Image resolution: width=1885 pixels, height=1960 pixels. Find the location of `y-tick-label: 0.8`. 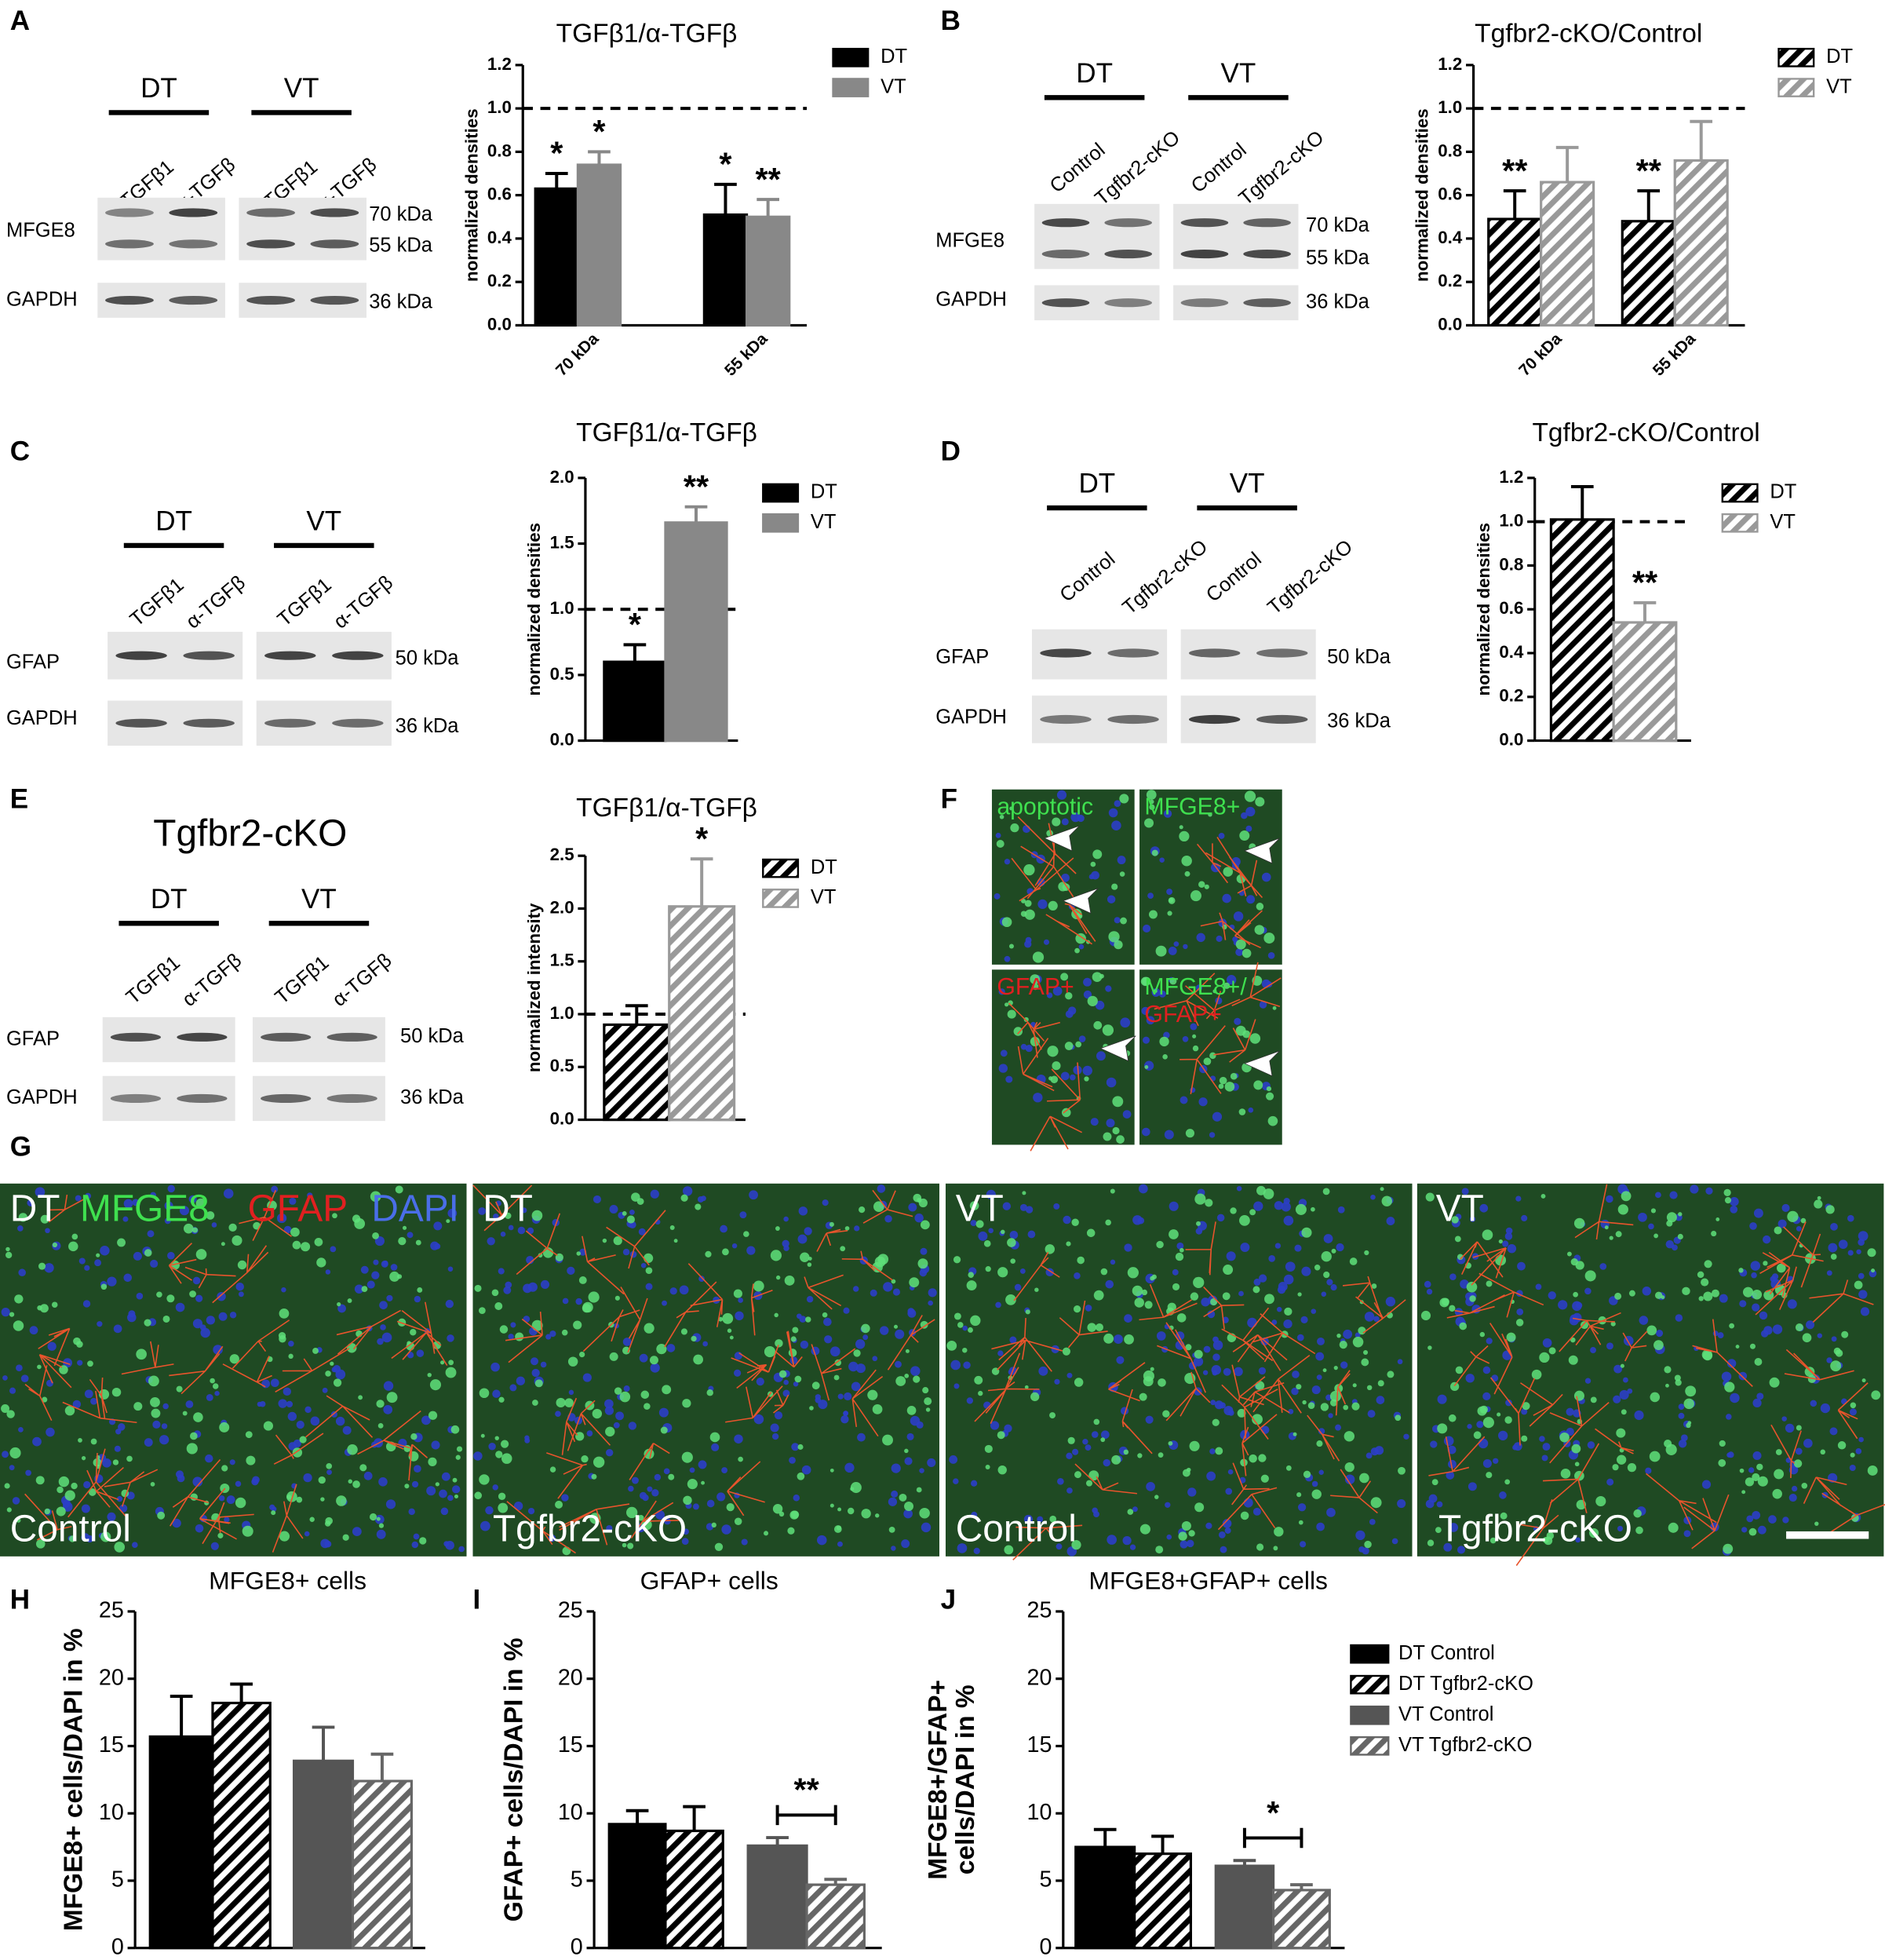

y-tick-label: 0.8 is located at coordinates (1511, 564).